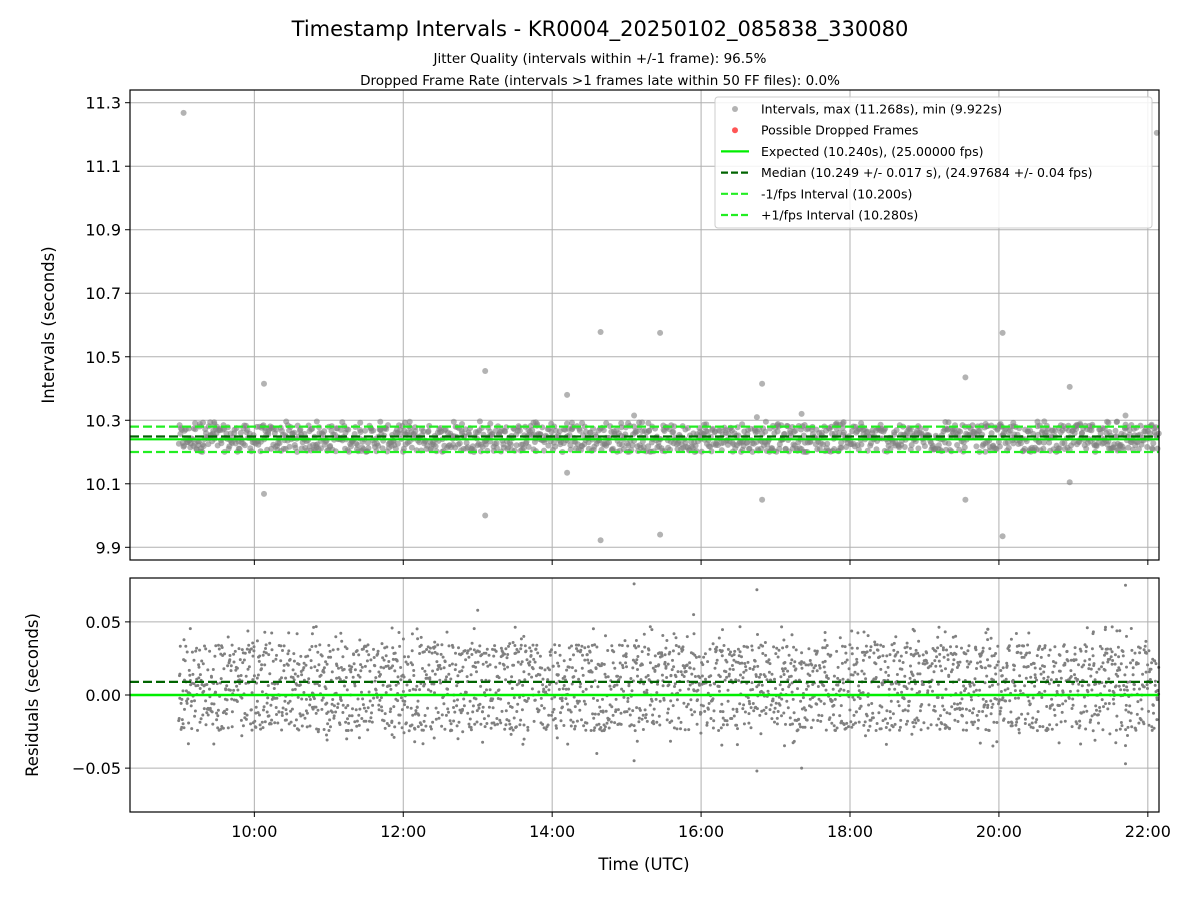 This screenshot has width=1200, height=900. What do you see at coordinates (32, 695) in the screenshot?
I see `residuals-y-axis-label: Residuals (seconds)` at bounding box center [32, 695].